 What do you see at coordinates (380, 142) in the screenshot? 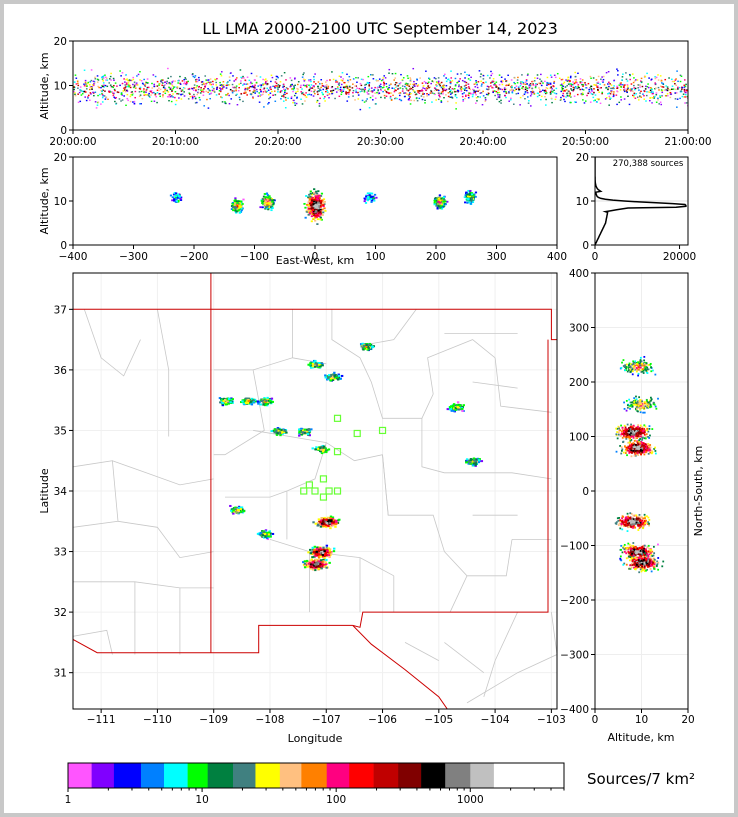
I see `x-tick-label: 20:30:00` at bounding box center [380, 142].